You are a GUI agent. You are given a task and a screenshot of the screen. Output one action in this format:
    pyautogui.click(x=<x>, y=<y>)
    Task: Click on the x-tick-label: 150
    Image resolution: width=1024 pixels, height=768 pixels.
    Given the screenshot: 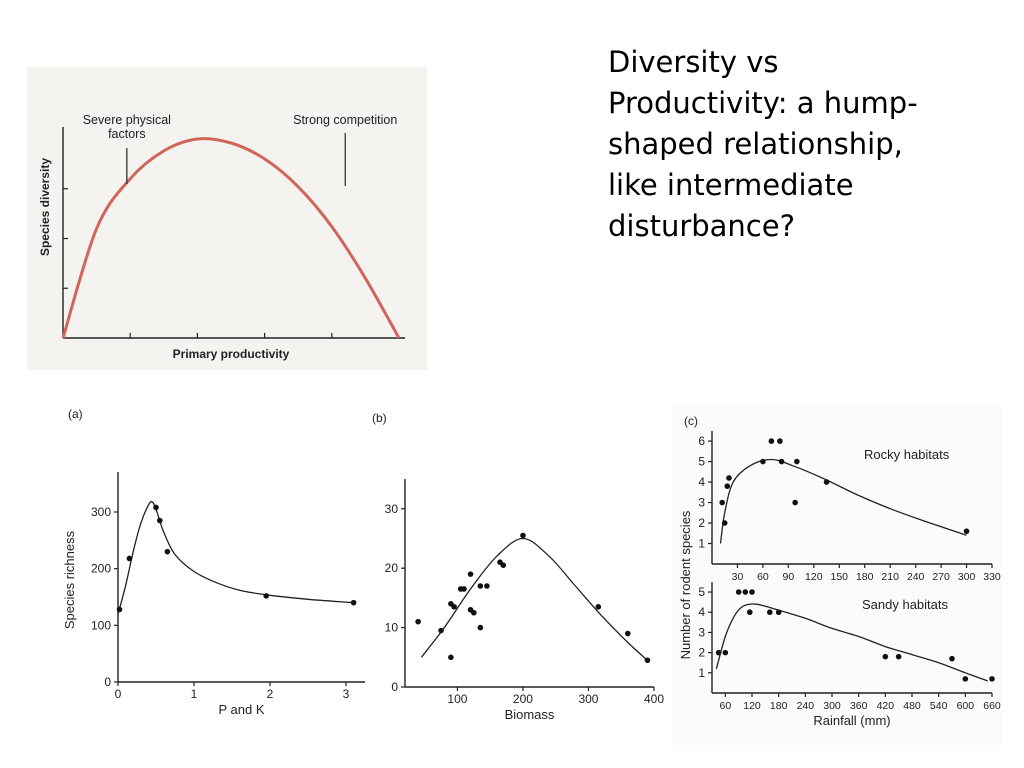 What is the action you would take?
    pyautogui.click(x=840, y=577)
    